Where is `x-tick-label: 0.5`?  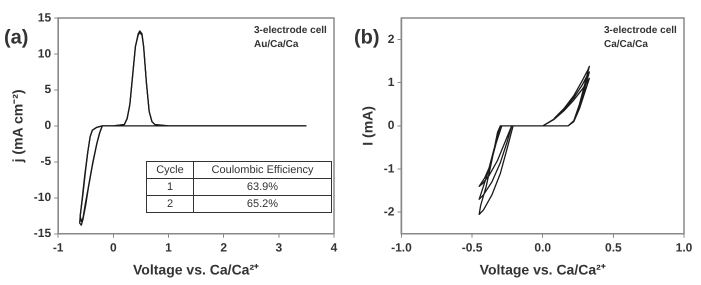
x-tick-label: 0.5 is located at coordinates (613, 247).